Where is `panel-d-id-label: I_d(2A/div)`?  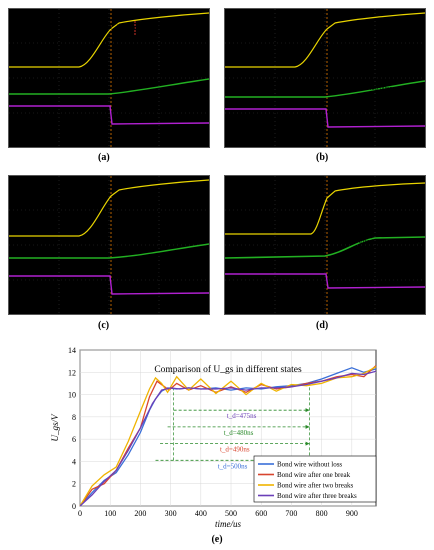
panel-d-id-label: I_d(2A/div) is located at coordinates (358, 241).